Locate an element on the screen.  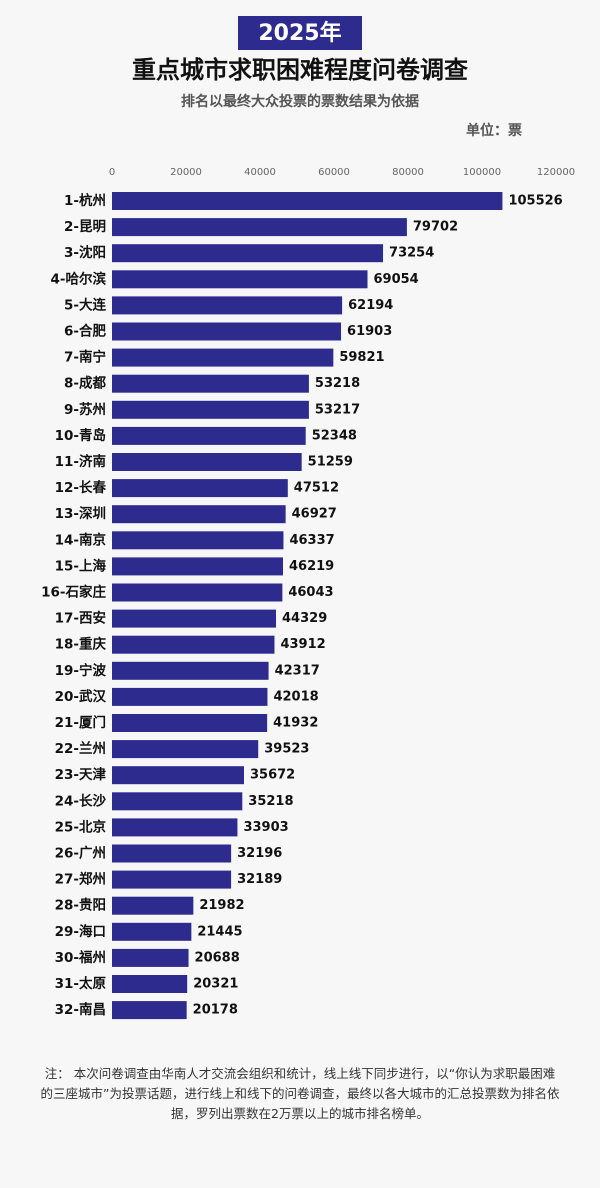
y-tick-label: 30-福州 is located at coordinates (80, 957).